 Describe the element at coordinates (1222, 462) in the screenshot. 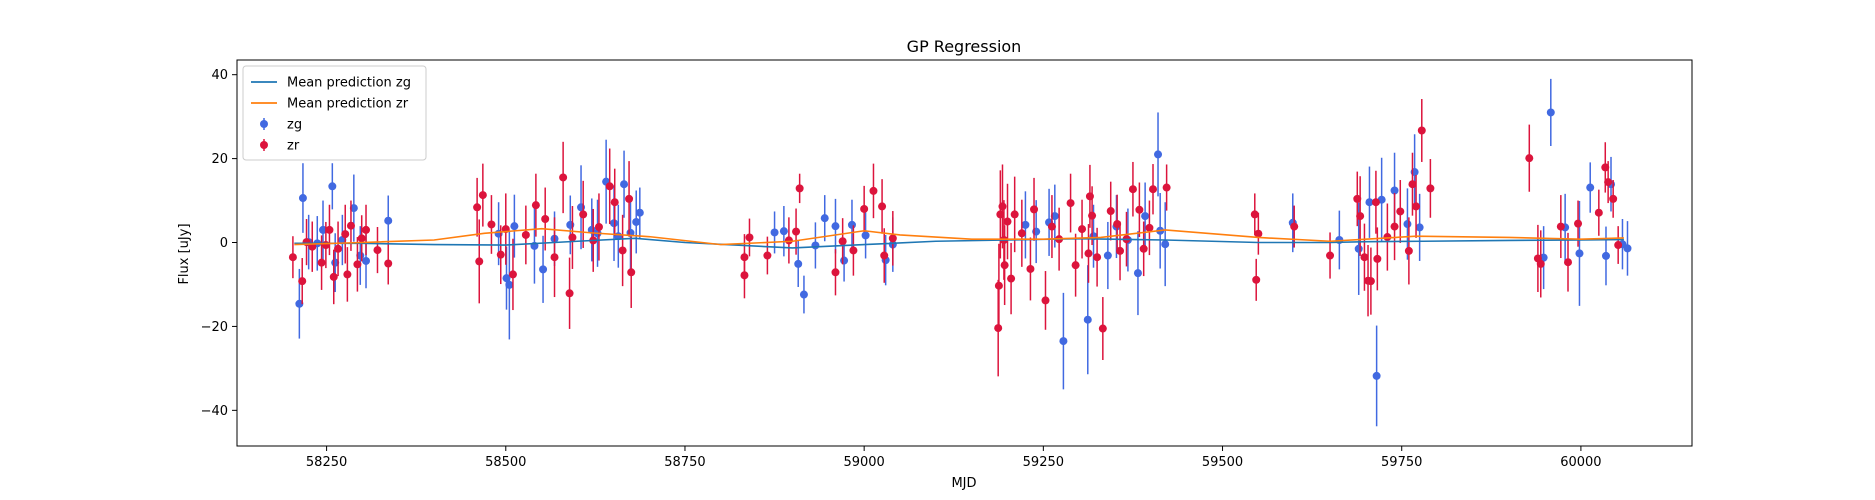

I see `x-tick-label: 59500` at that location.